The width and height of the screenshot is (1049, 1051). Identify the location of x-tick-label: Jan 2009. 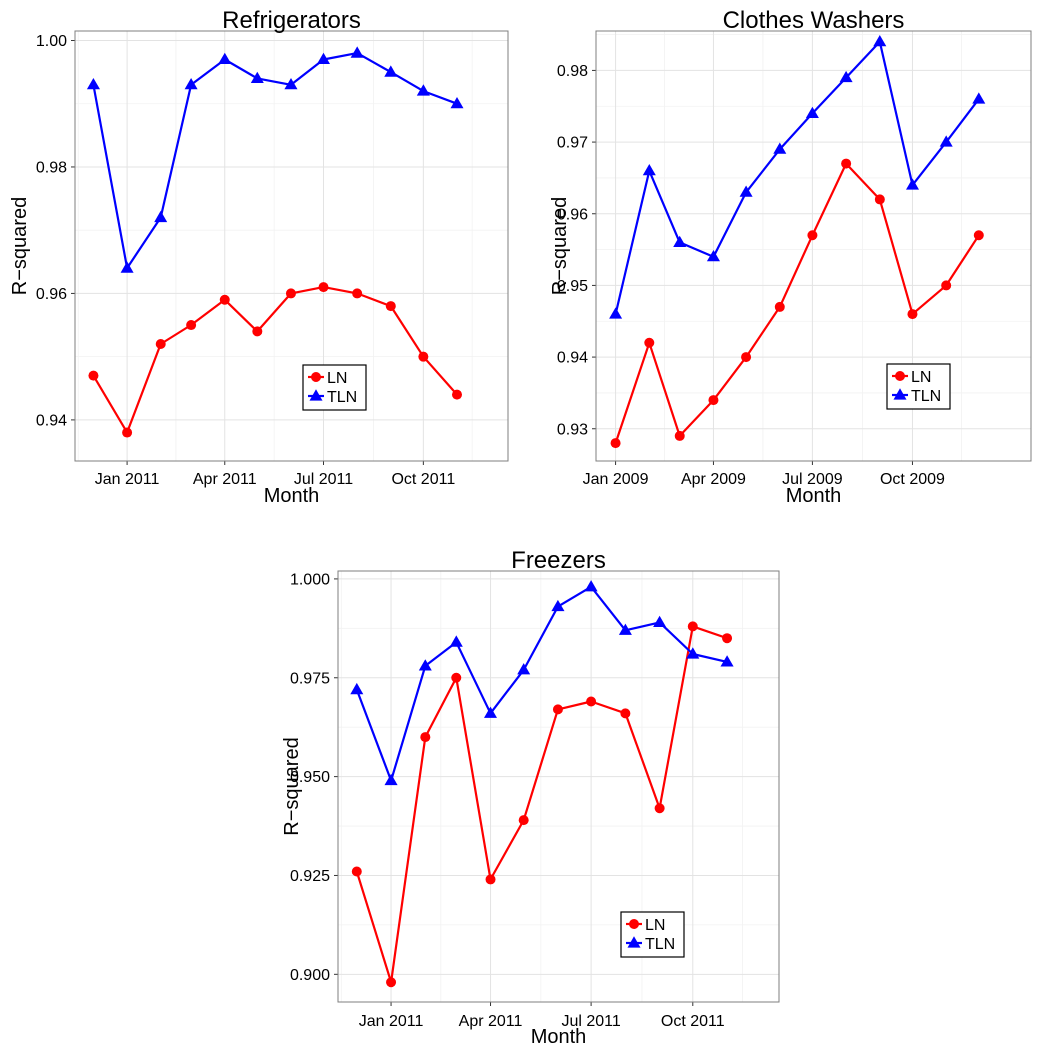
(616, 479).